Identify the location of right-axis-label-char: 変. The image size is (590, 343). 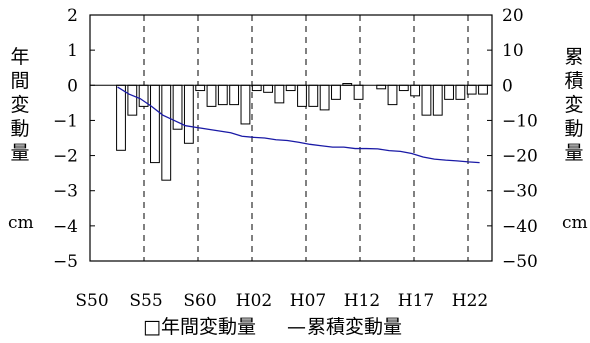
(573, 105).